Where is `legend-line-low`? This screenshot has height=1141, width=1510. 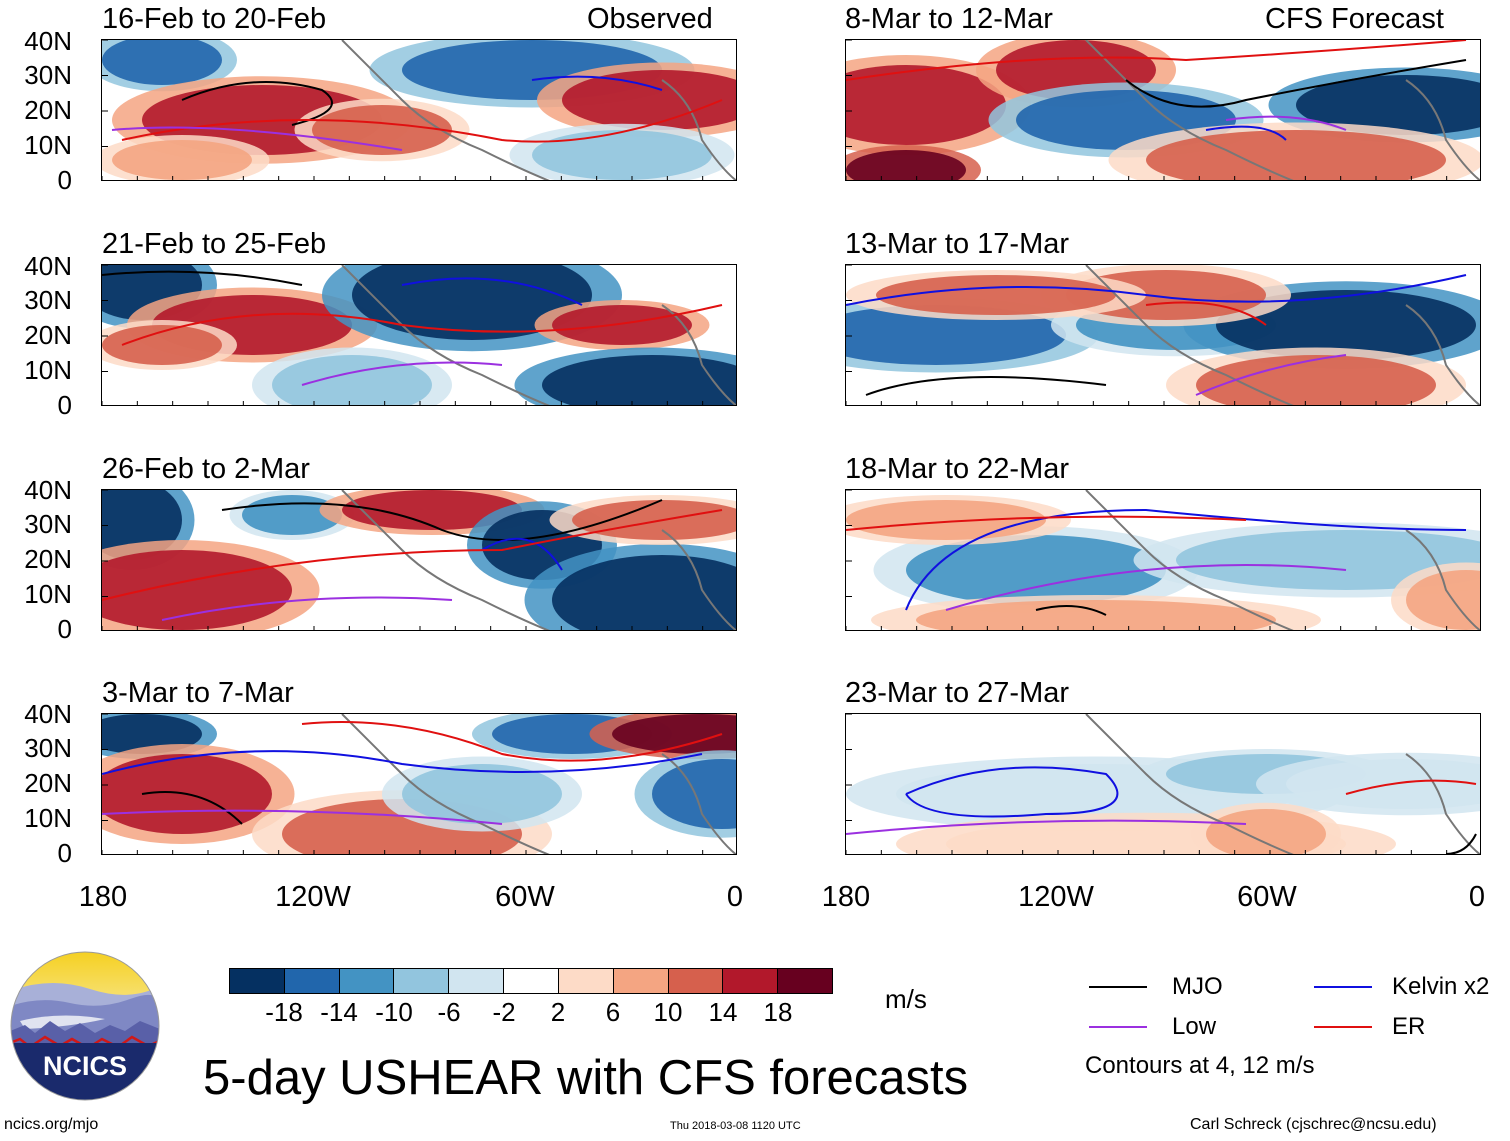
legend-line-low is located at coordinates (1118, 1027).